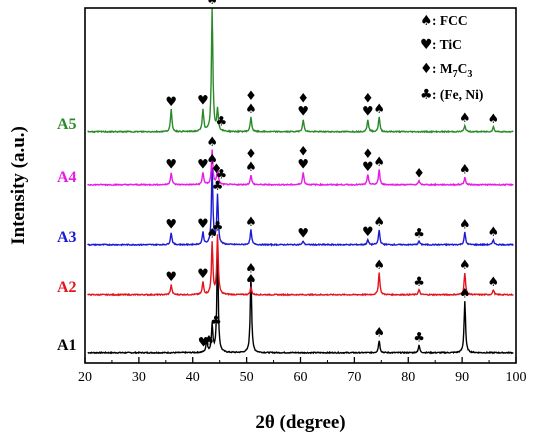  I want to click on series-a4-line, so click(300, 168).